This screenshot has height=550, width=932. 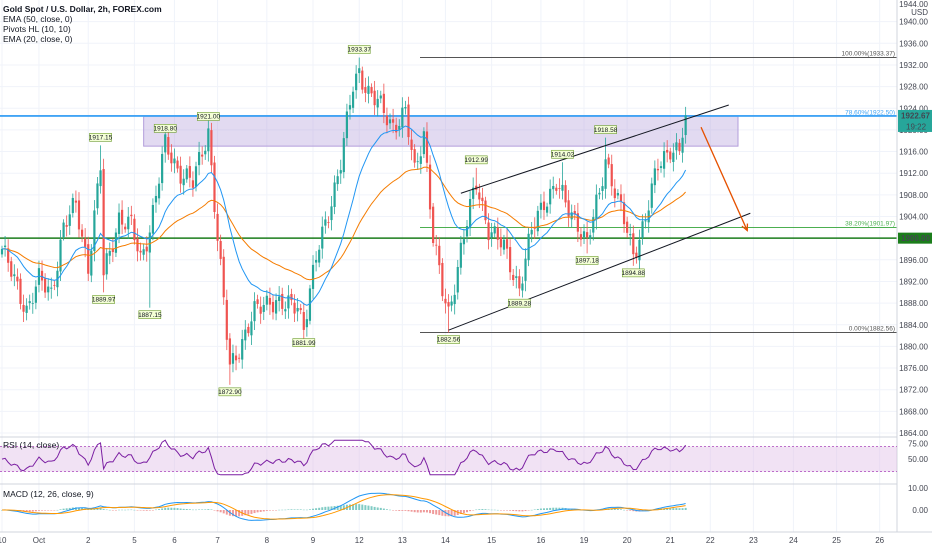 I want to click on fib-level-label: 38.20%(1901.97), so click(x=870, y=223).